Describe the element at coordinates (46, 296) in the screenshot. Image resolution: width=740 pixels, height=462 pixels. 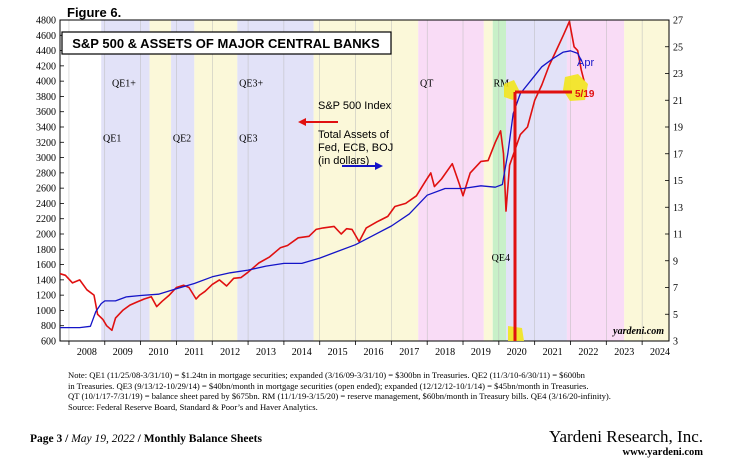
I see `left-tick-label: 1200` at that location.